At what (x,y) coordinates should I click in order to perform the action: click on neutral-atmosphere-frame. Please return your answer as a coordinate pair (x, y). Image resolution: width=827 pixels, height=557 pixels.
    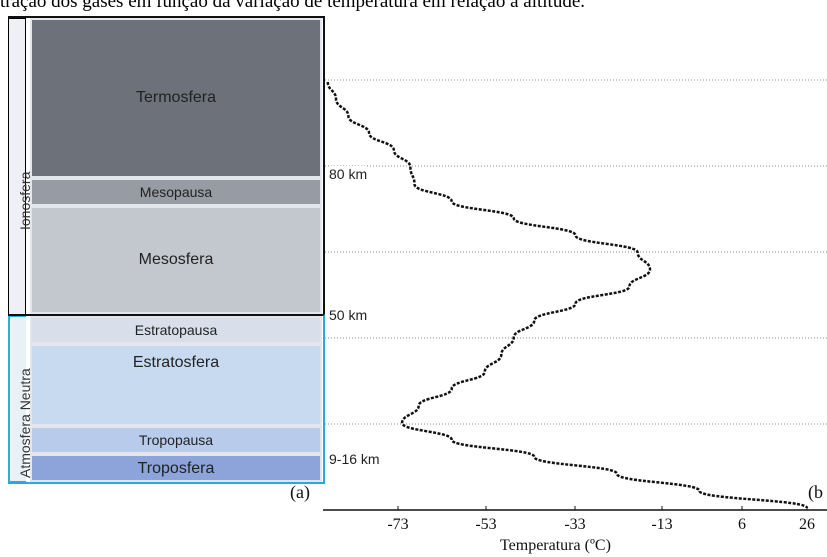
    Looking at the image, I should click on (166, 399).